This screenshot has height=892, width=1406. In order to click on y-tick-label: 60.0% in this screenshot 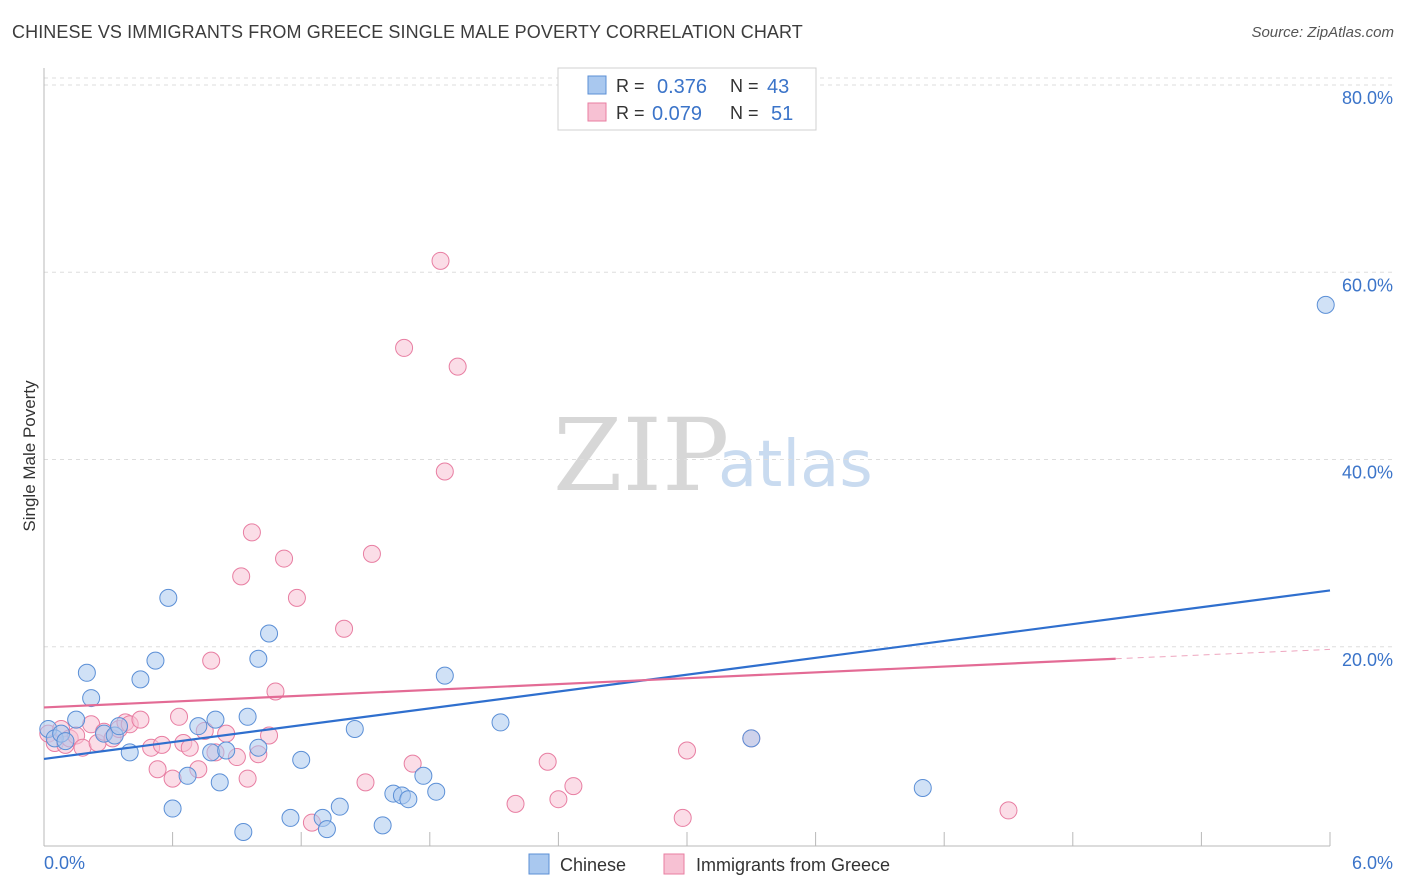, I will do `click(1367, 285)`.